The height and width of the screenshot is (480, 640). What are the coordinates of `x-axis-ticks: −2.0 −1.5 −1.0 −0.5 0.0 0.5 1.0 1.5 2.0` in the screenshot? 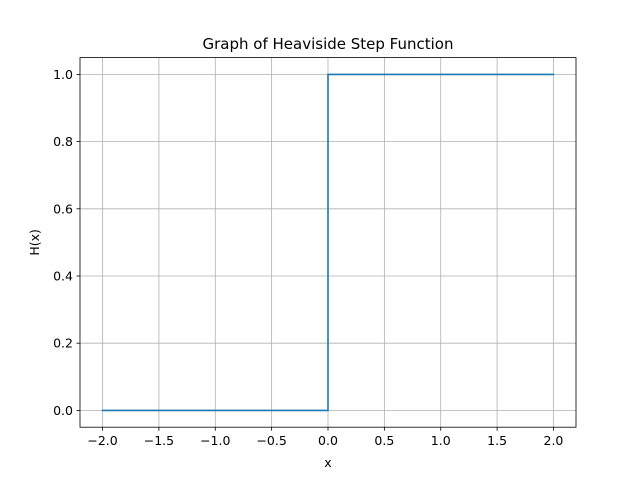 It's located at (325, 437).